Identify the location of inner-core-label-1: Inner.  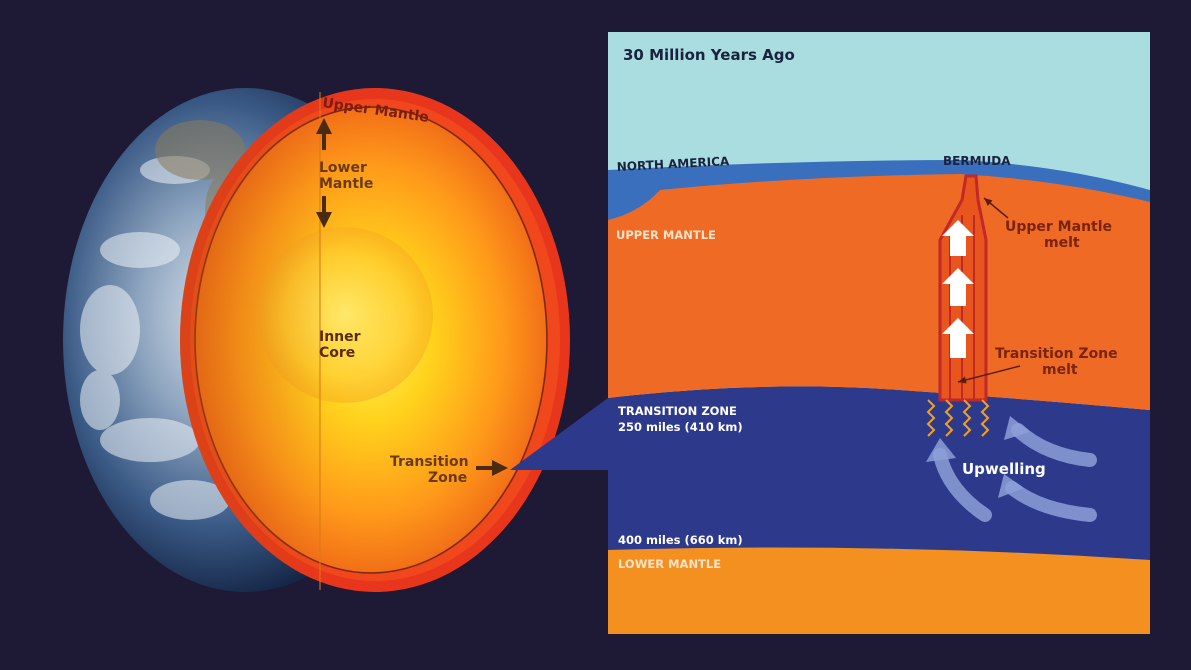
(340, 337).